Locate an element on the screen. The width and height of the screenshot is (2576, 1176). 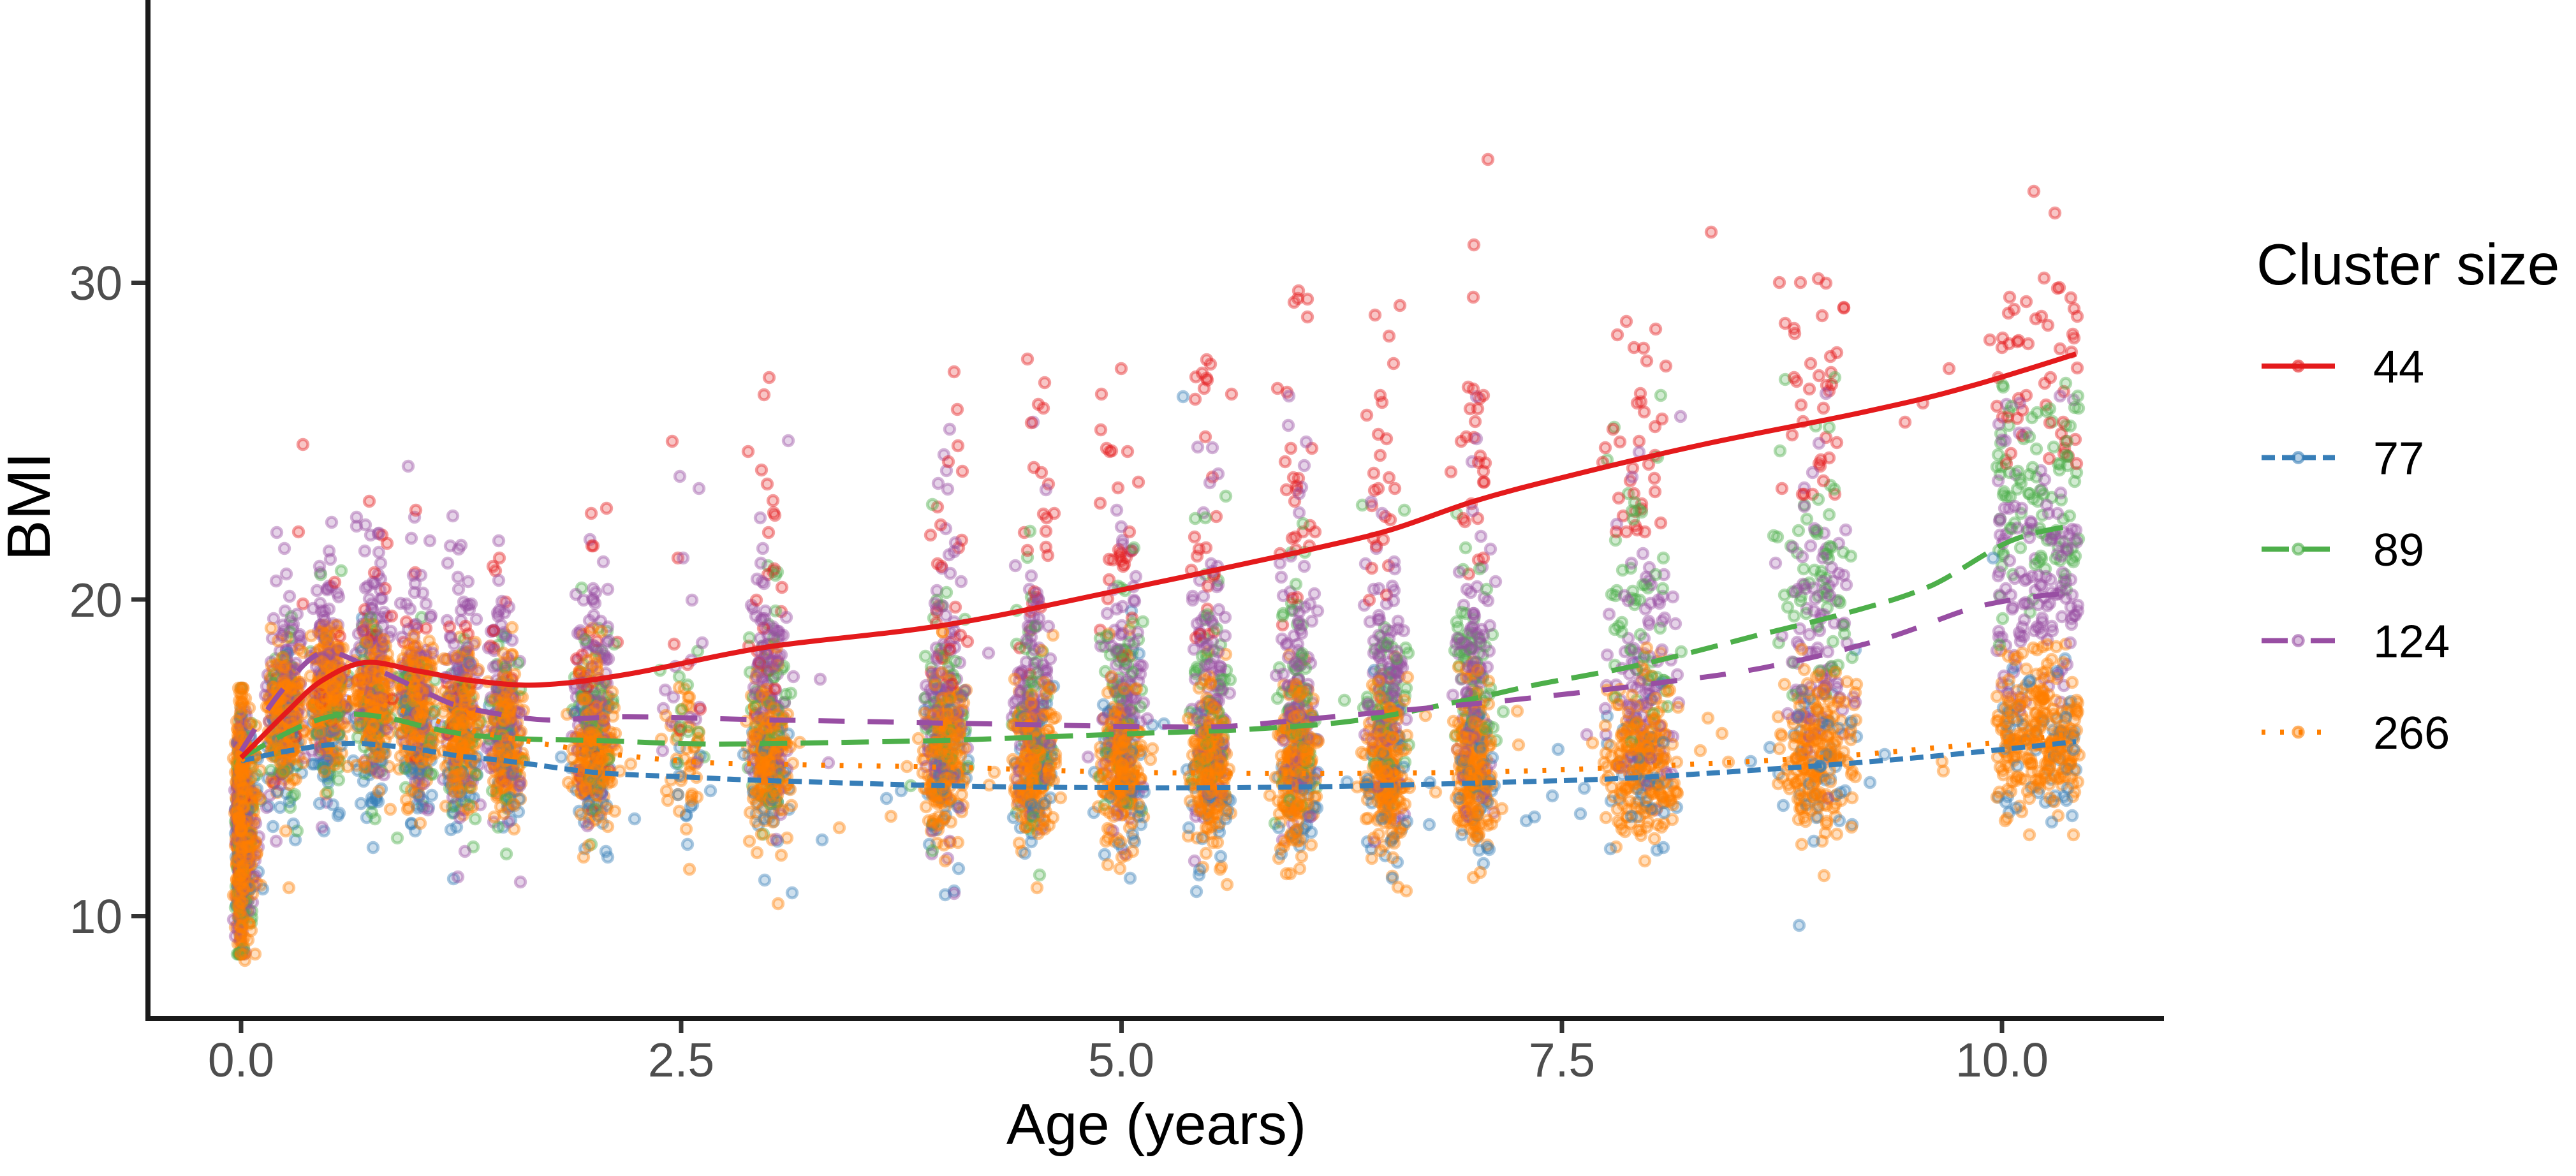
svg-text: 7.5 is located at coordinates (1562, 1060).